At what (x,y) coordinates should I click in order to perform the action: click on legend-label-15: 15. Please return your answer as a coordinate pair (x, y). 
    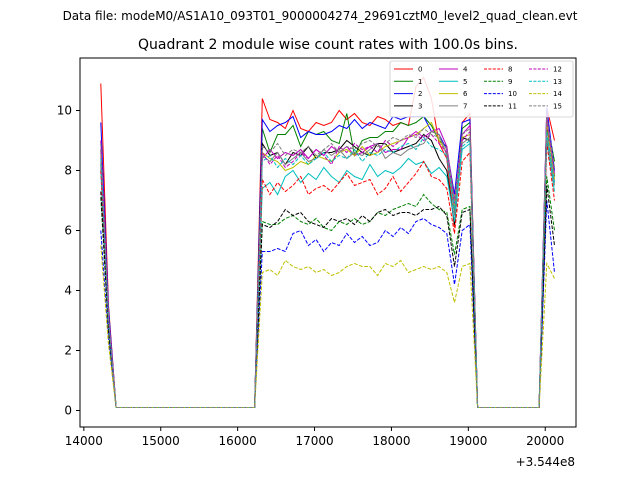
    Looking at the image, I should click on (557, 106).